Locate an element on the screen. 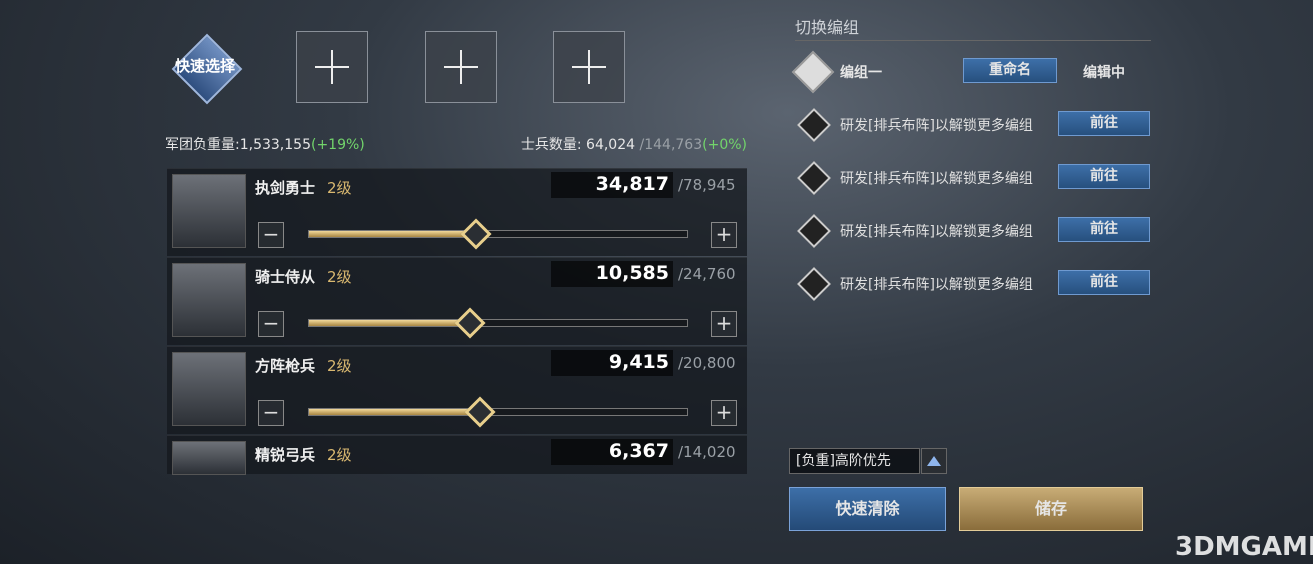  unit-name: 精锐弓兵 is located at coordinates (285, 455).